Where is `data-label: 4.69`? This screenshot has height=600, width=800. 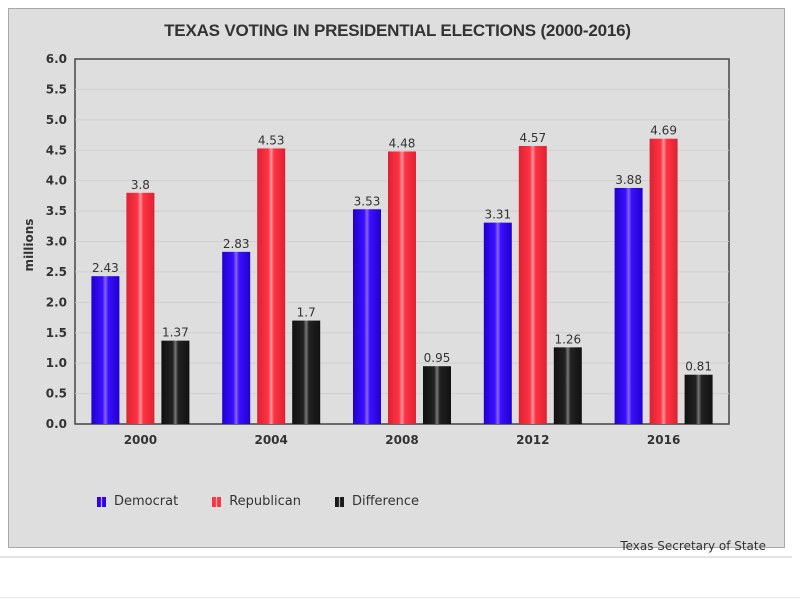
data-label: 4.69 is located at coordinates (663, 131).